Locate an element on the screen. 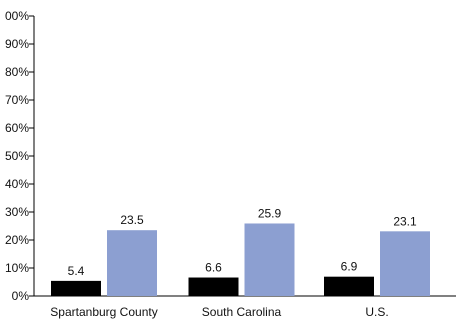 The width and height of the screenshot is (461, 321). x-axis: Spartanburg County South Carolina U.S. is located at coordinates (245, 307).